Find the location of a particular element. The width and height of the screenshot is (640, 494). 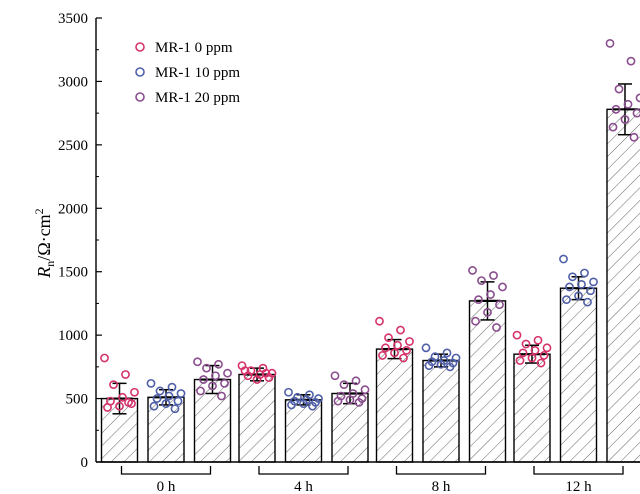

legend: MR-1 0 ppm MR-1 10 ppm MR-1 20 ppm is located at coordinates (187, 73).